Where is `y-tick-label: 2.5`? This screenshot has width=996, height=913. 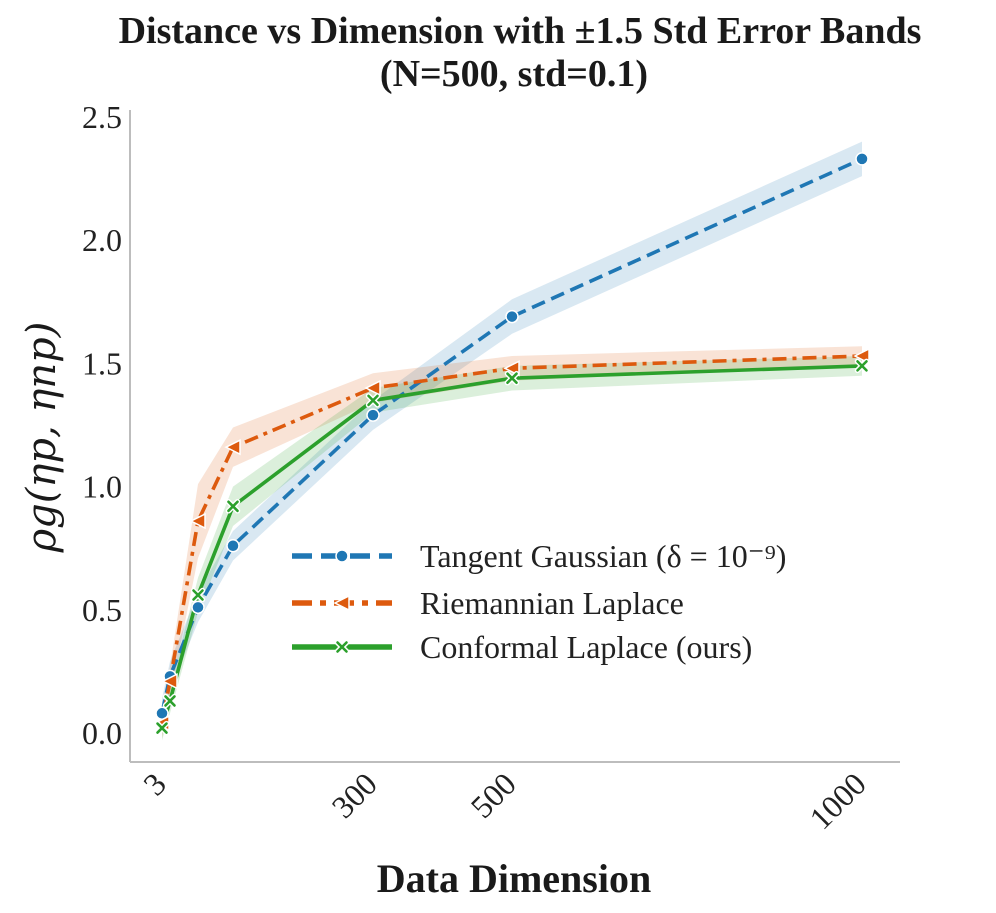 y-tick-label: 2.5 is located at coordinates (102, 117).